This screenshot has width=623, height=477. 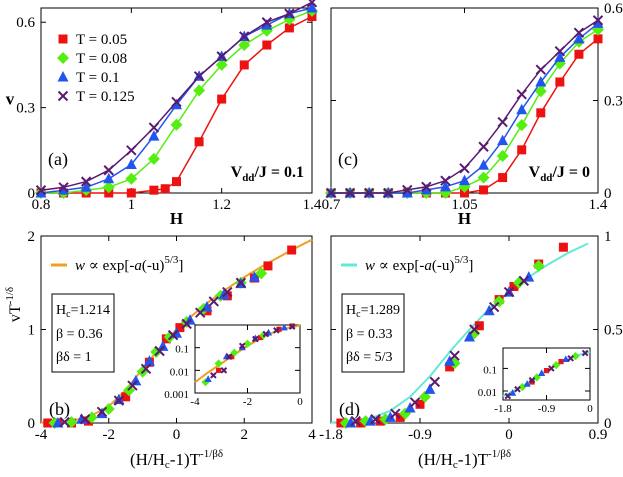 What do you see at coordinates (499, 454) in the screenshot?
I see `text-span: -1/βδ` at bounding box center [499, 454].